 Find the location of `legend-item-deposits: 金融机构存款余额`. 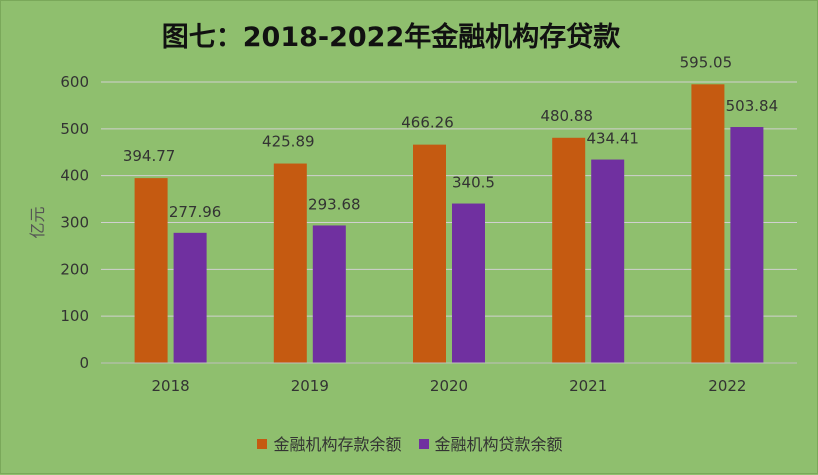

legend-item-deposits: 金融机构存款余额 is located at coordinates (329, 443).